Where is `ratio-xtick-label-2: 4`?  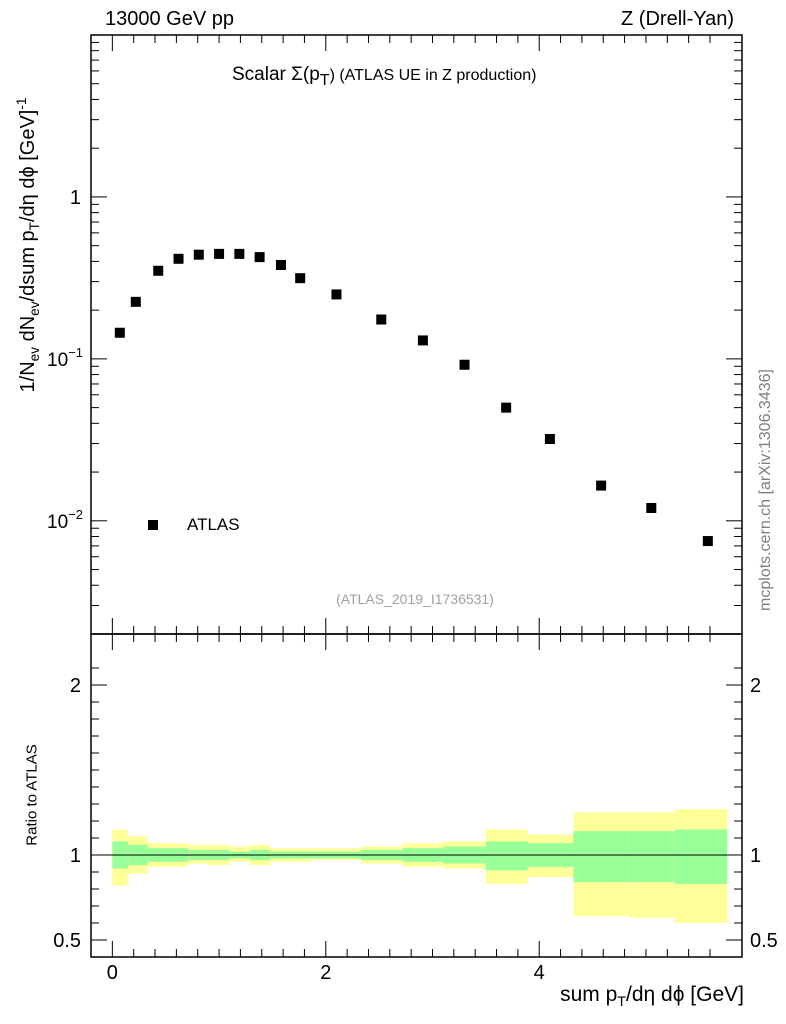
ratio-xtick-label-2: 4 is located at coordinates (539, 973).